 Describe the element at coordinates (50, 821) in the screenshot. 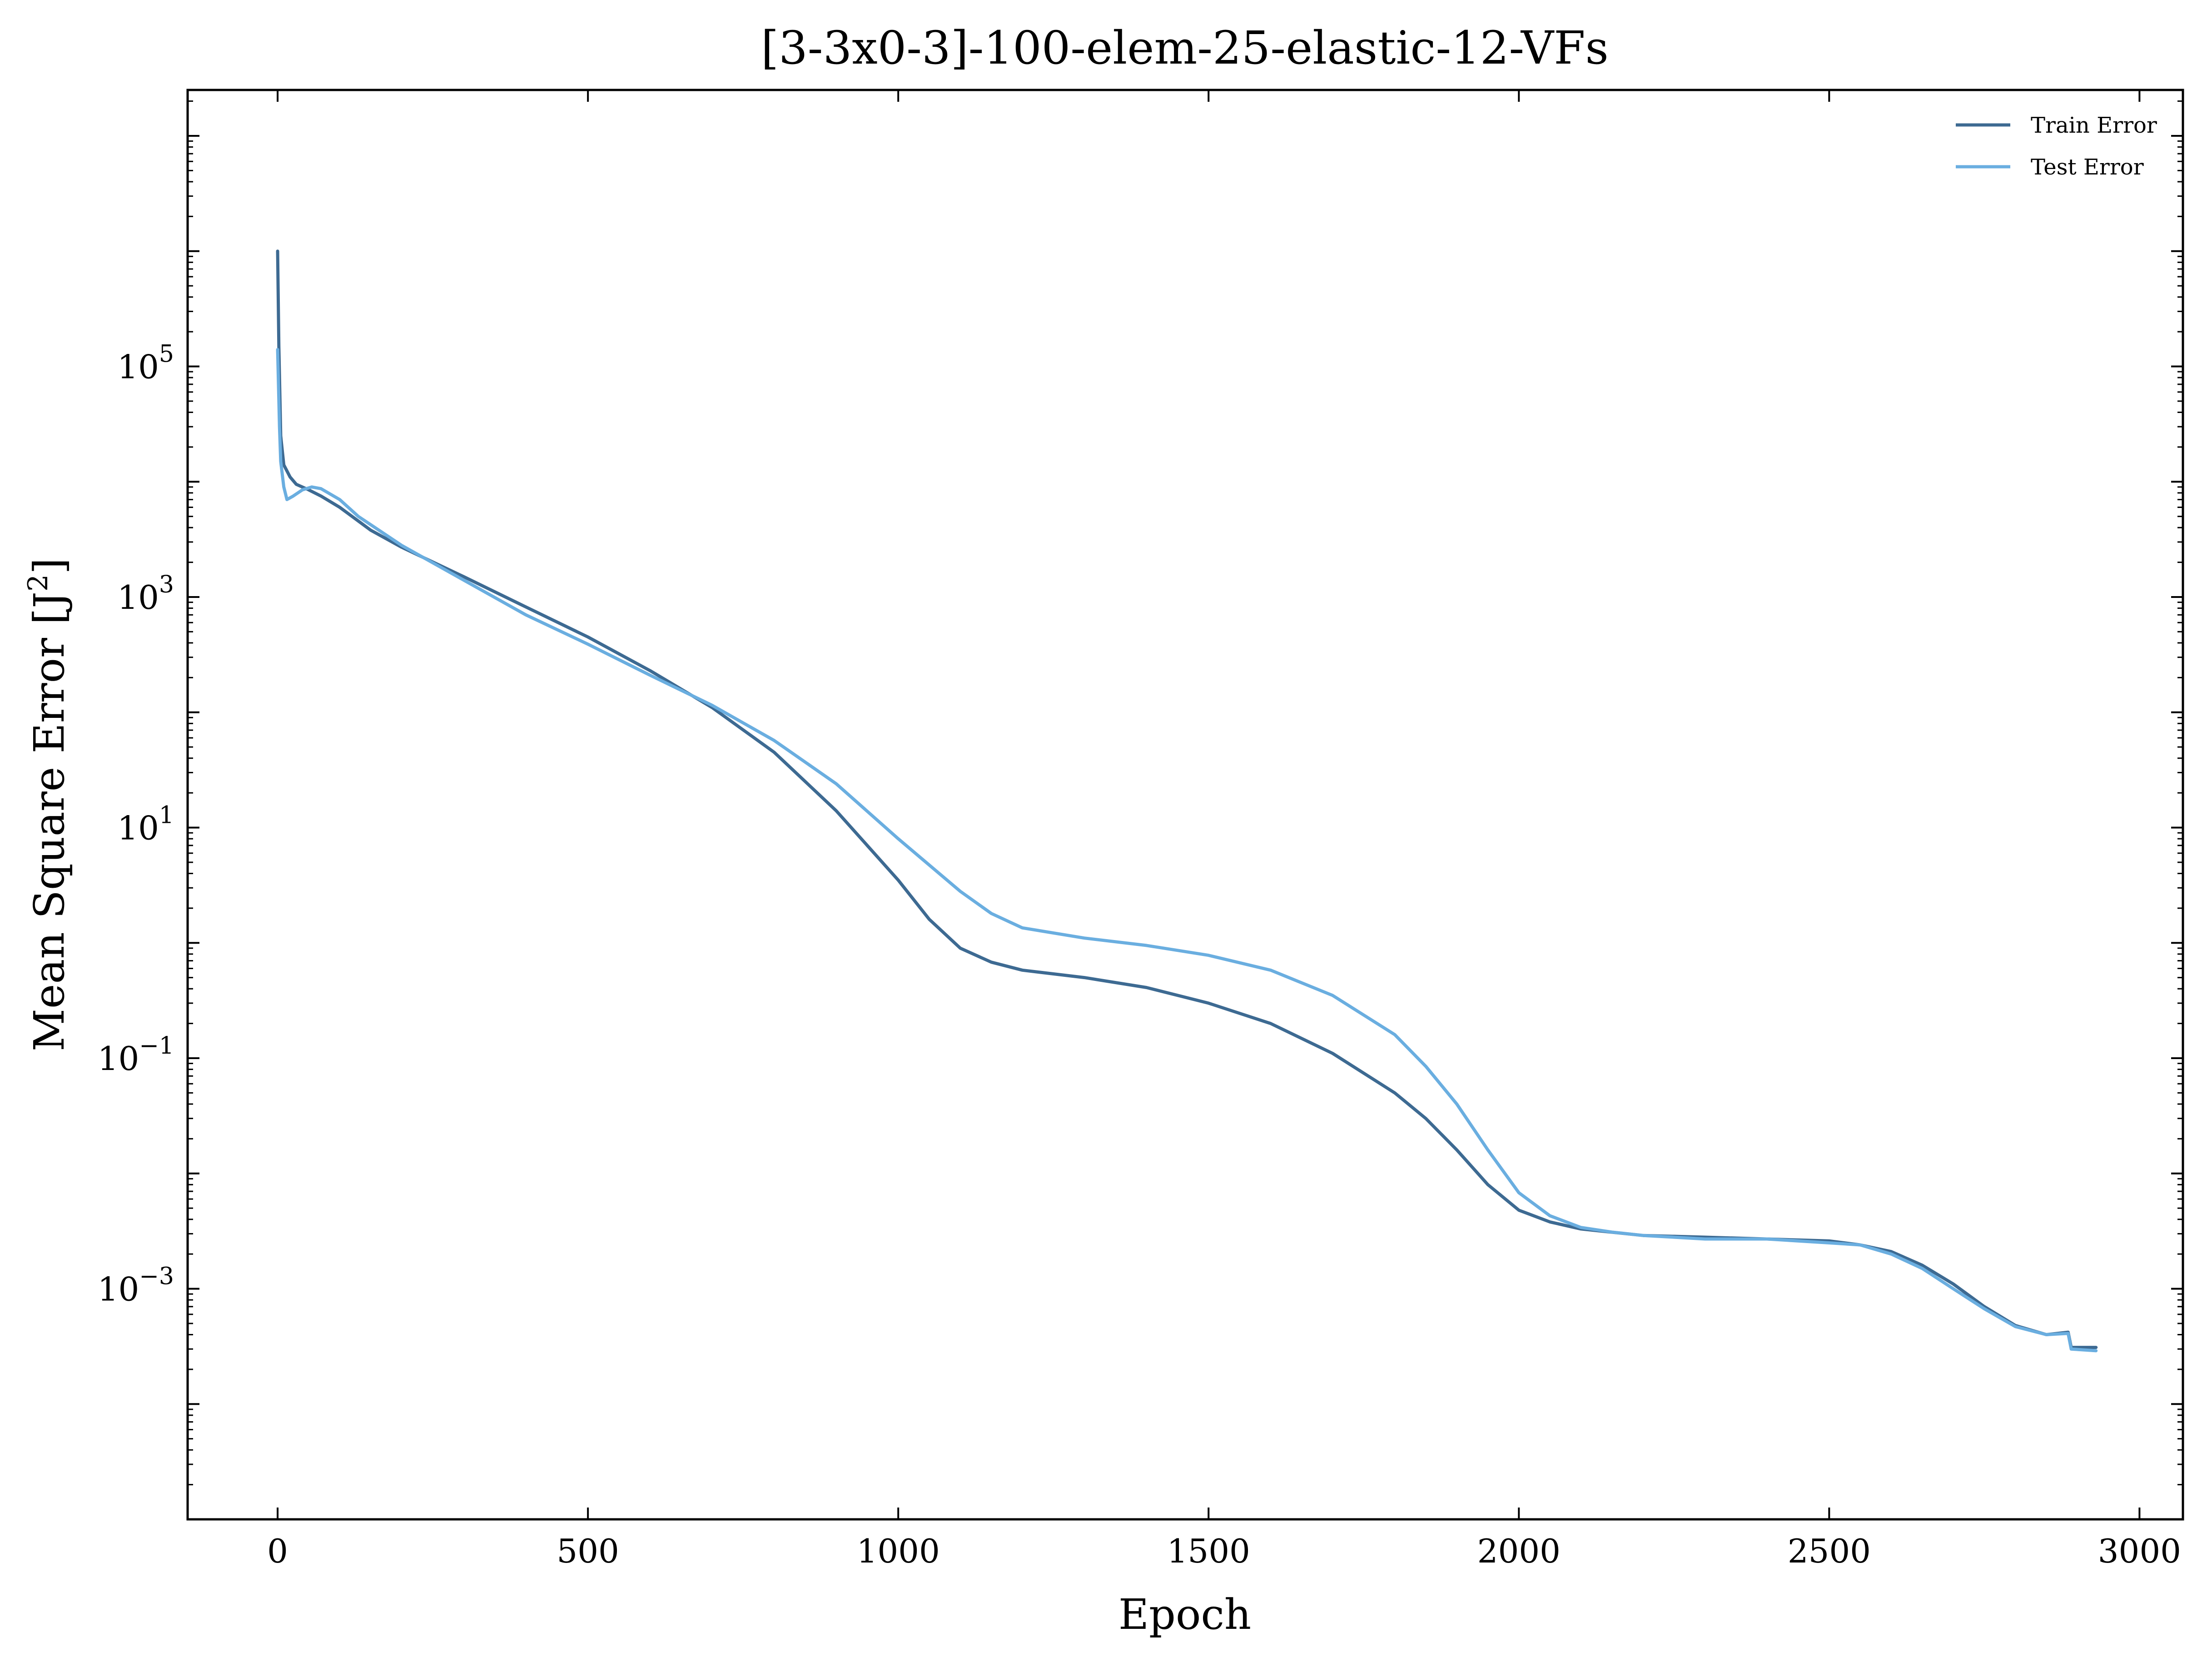

I see `y-axis-label-main: Mean Square Error [J` at that location.